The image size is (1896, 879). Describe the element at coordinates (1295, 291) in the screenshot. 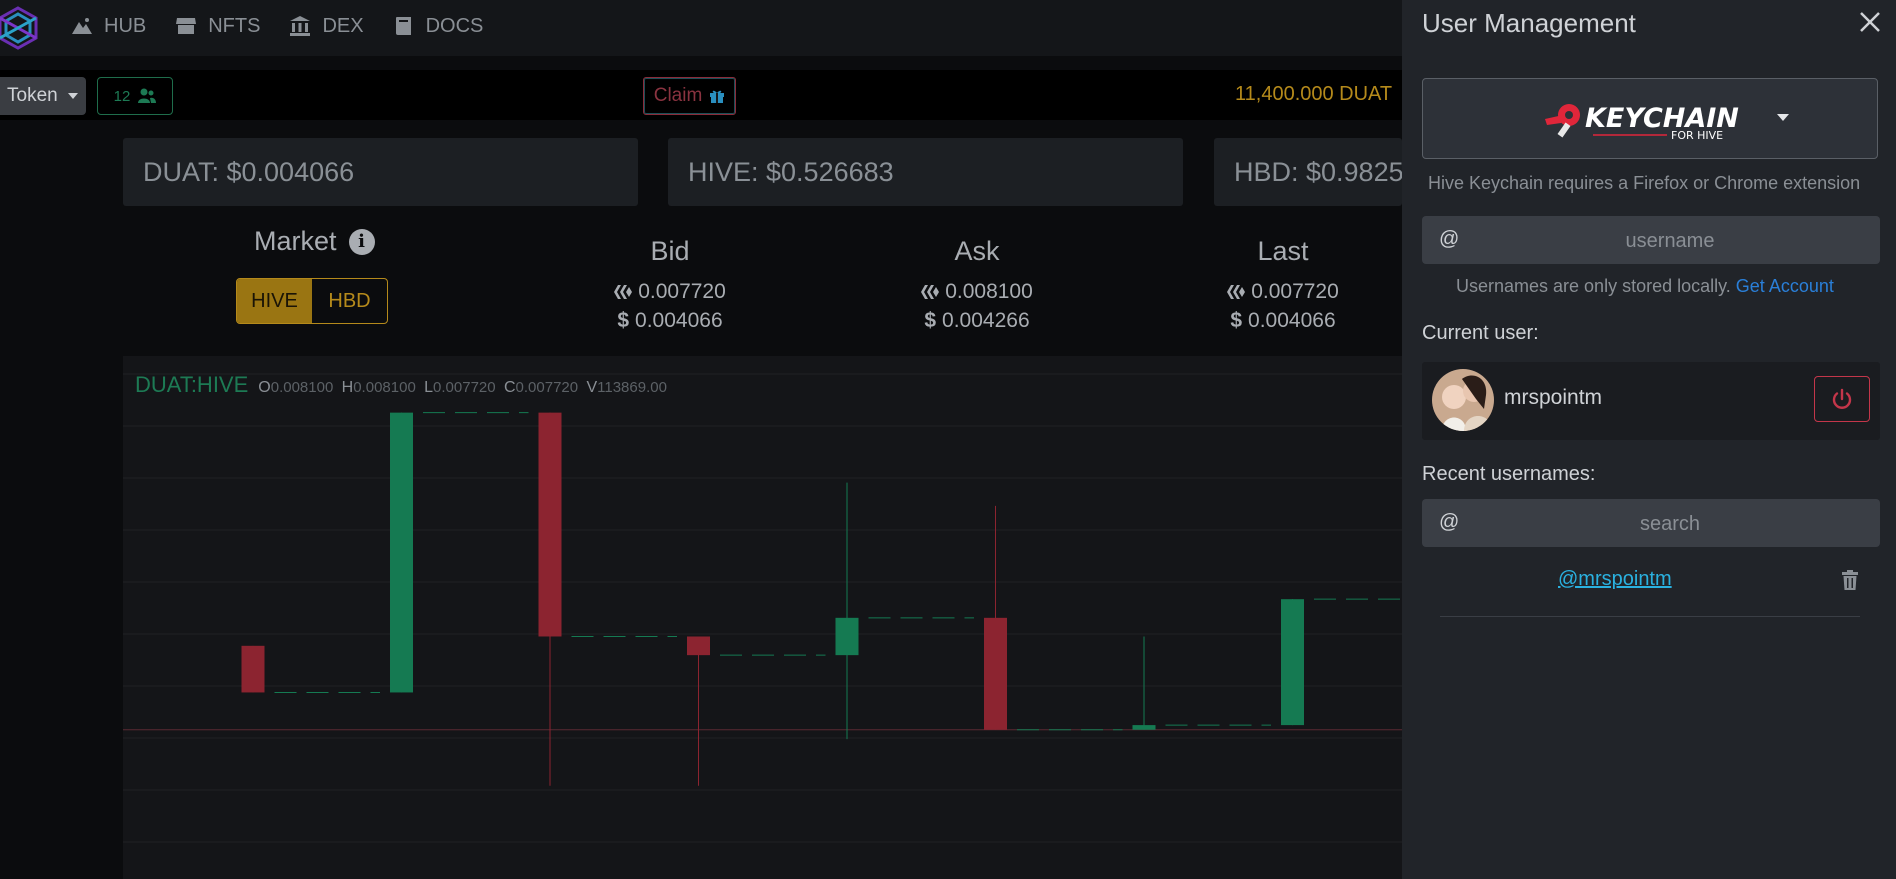

I see `last-hive: 0.007720` at that location.